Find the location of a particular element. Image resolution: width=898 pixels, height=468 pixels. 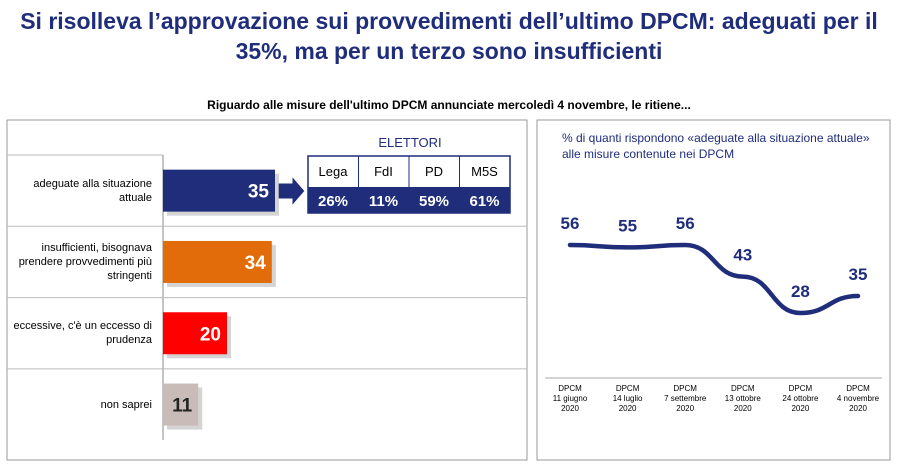

x-tick-label: DPCM 14 luglio 2020 is located at coordinates (627, 398).